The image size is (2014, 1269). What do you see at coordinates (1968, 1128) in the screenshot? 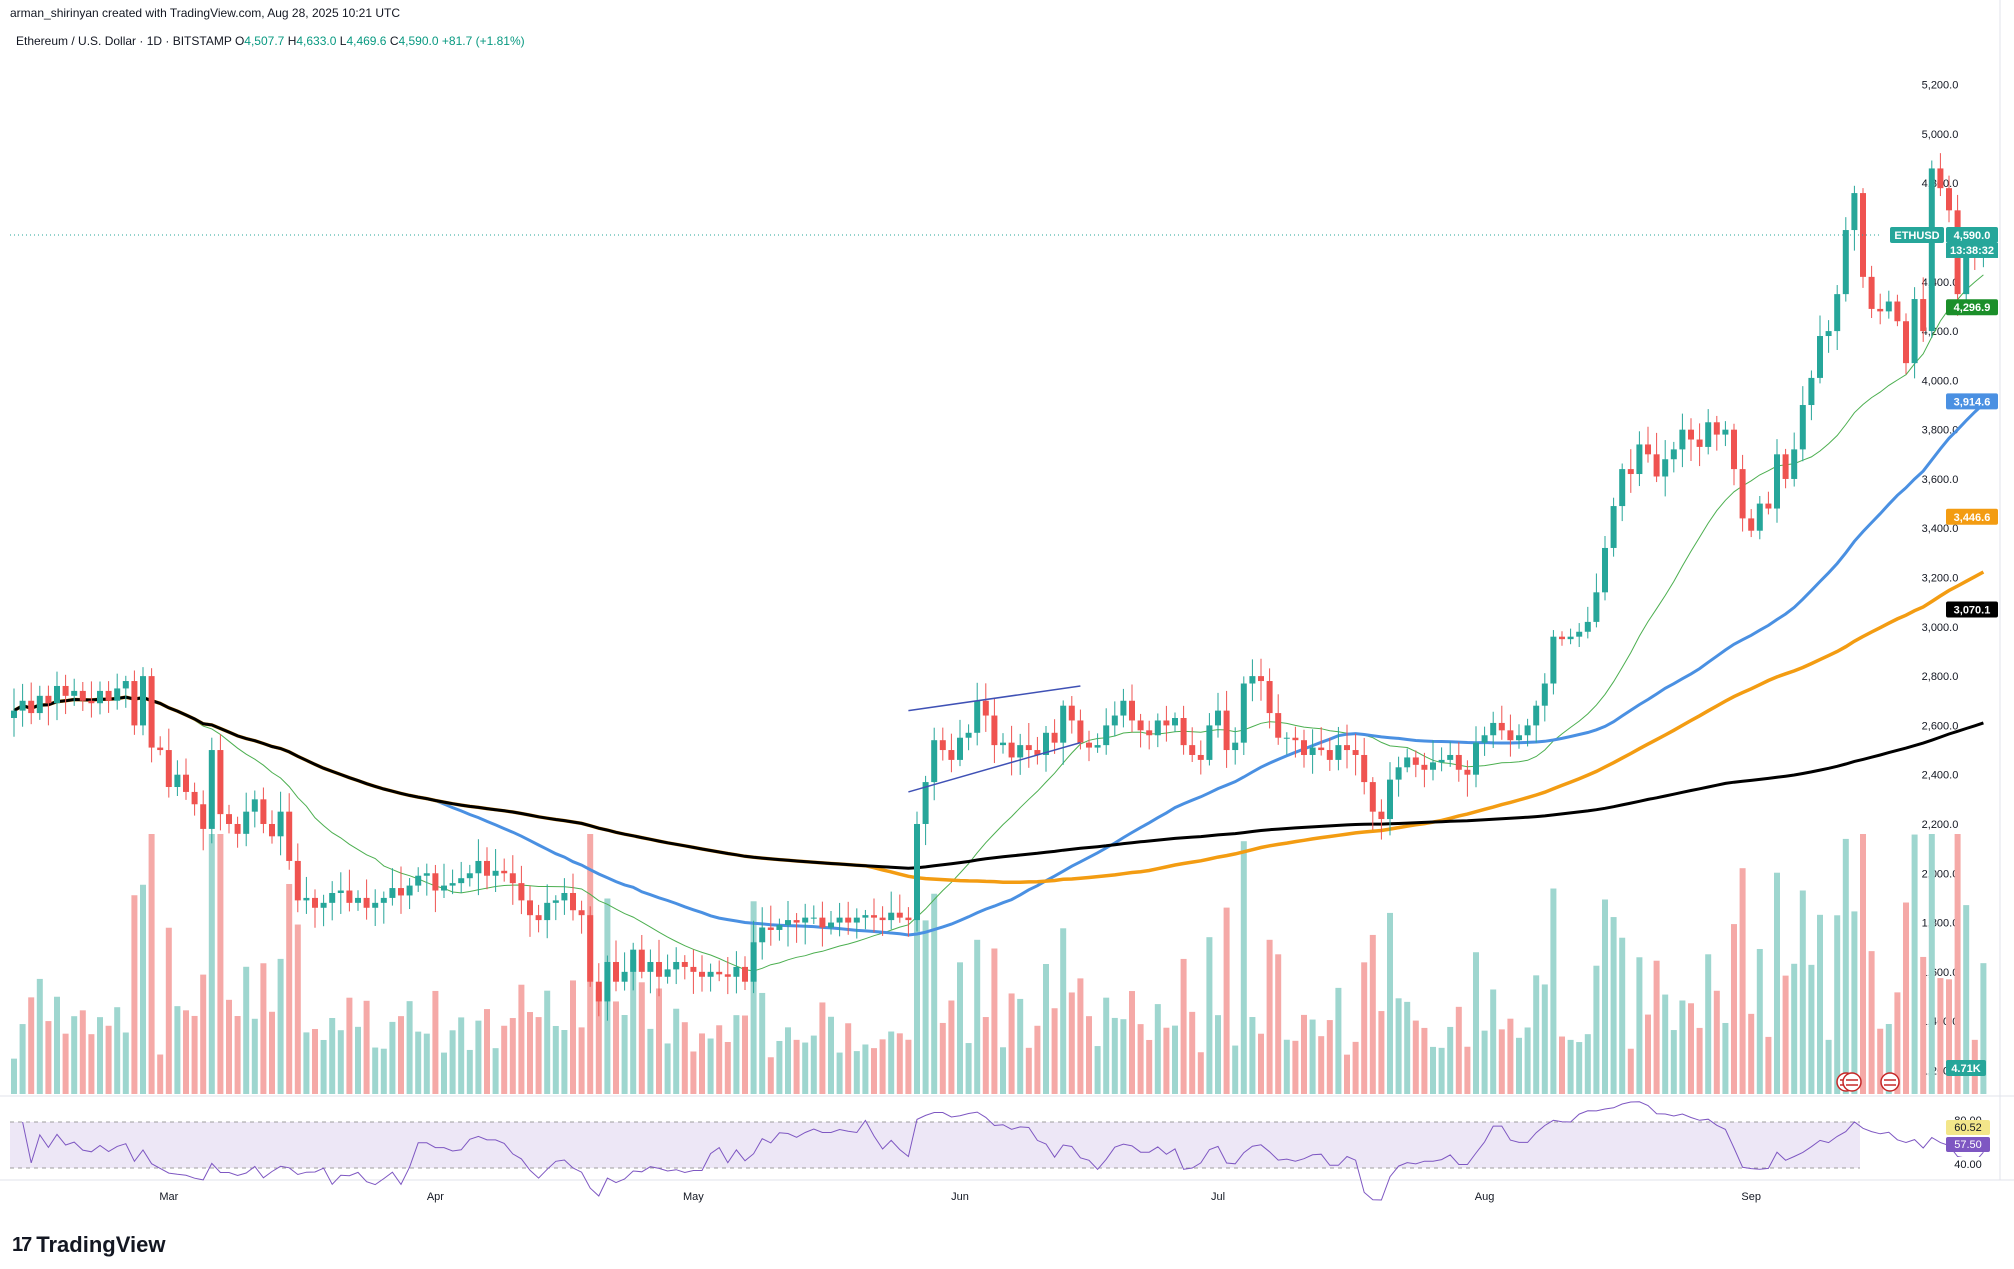
I see `rsi-ma-tag: 60.52` at bounding box center [1968, 1128].